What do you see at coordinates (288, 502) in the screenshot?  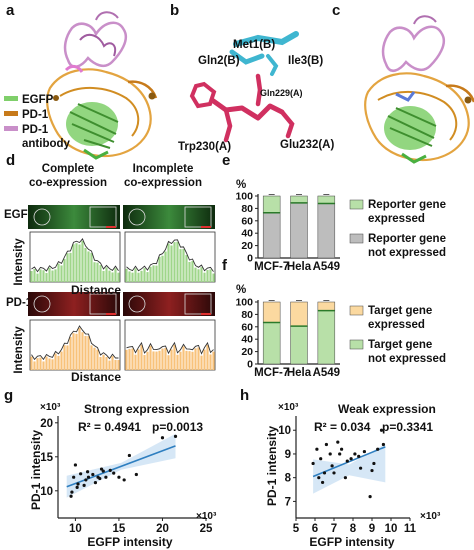 I see `y-tick-label-h: 7` at bounding box center [288, 502].